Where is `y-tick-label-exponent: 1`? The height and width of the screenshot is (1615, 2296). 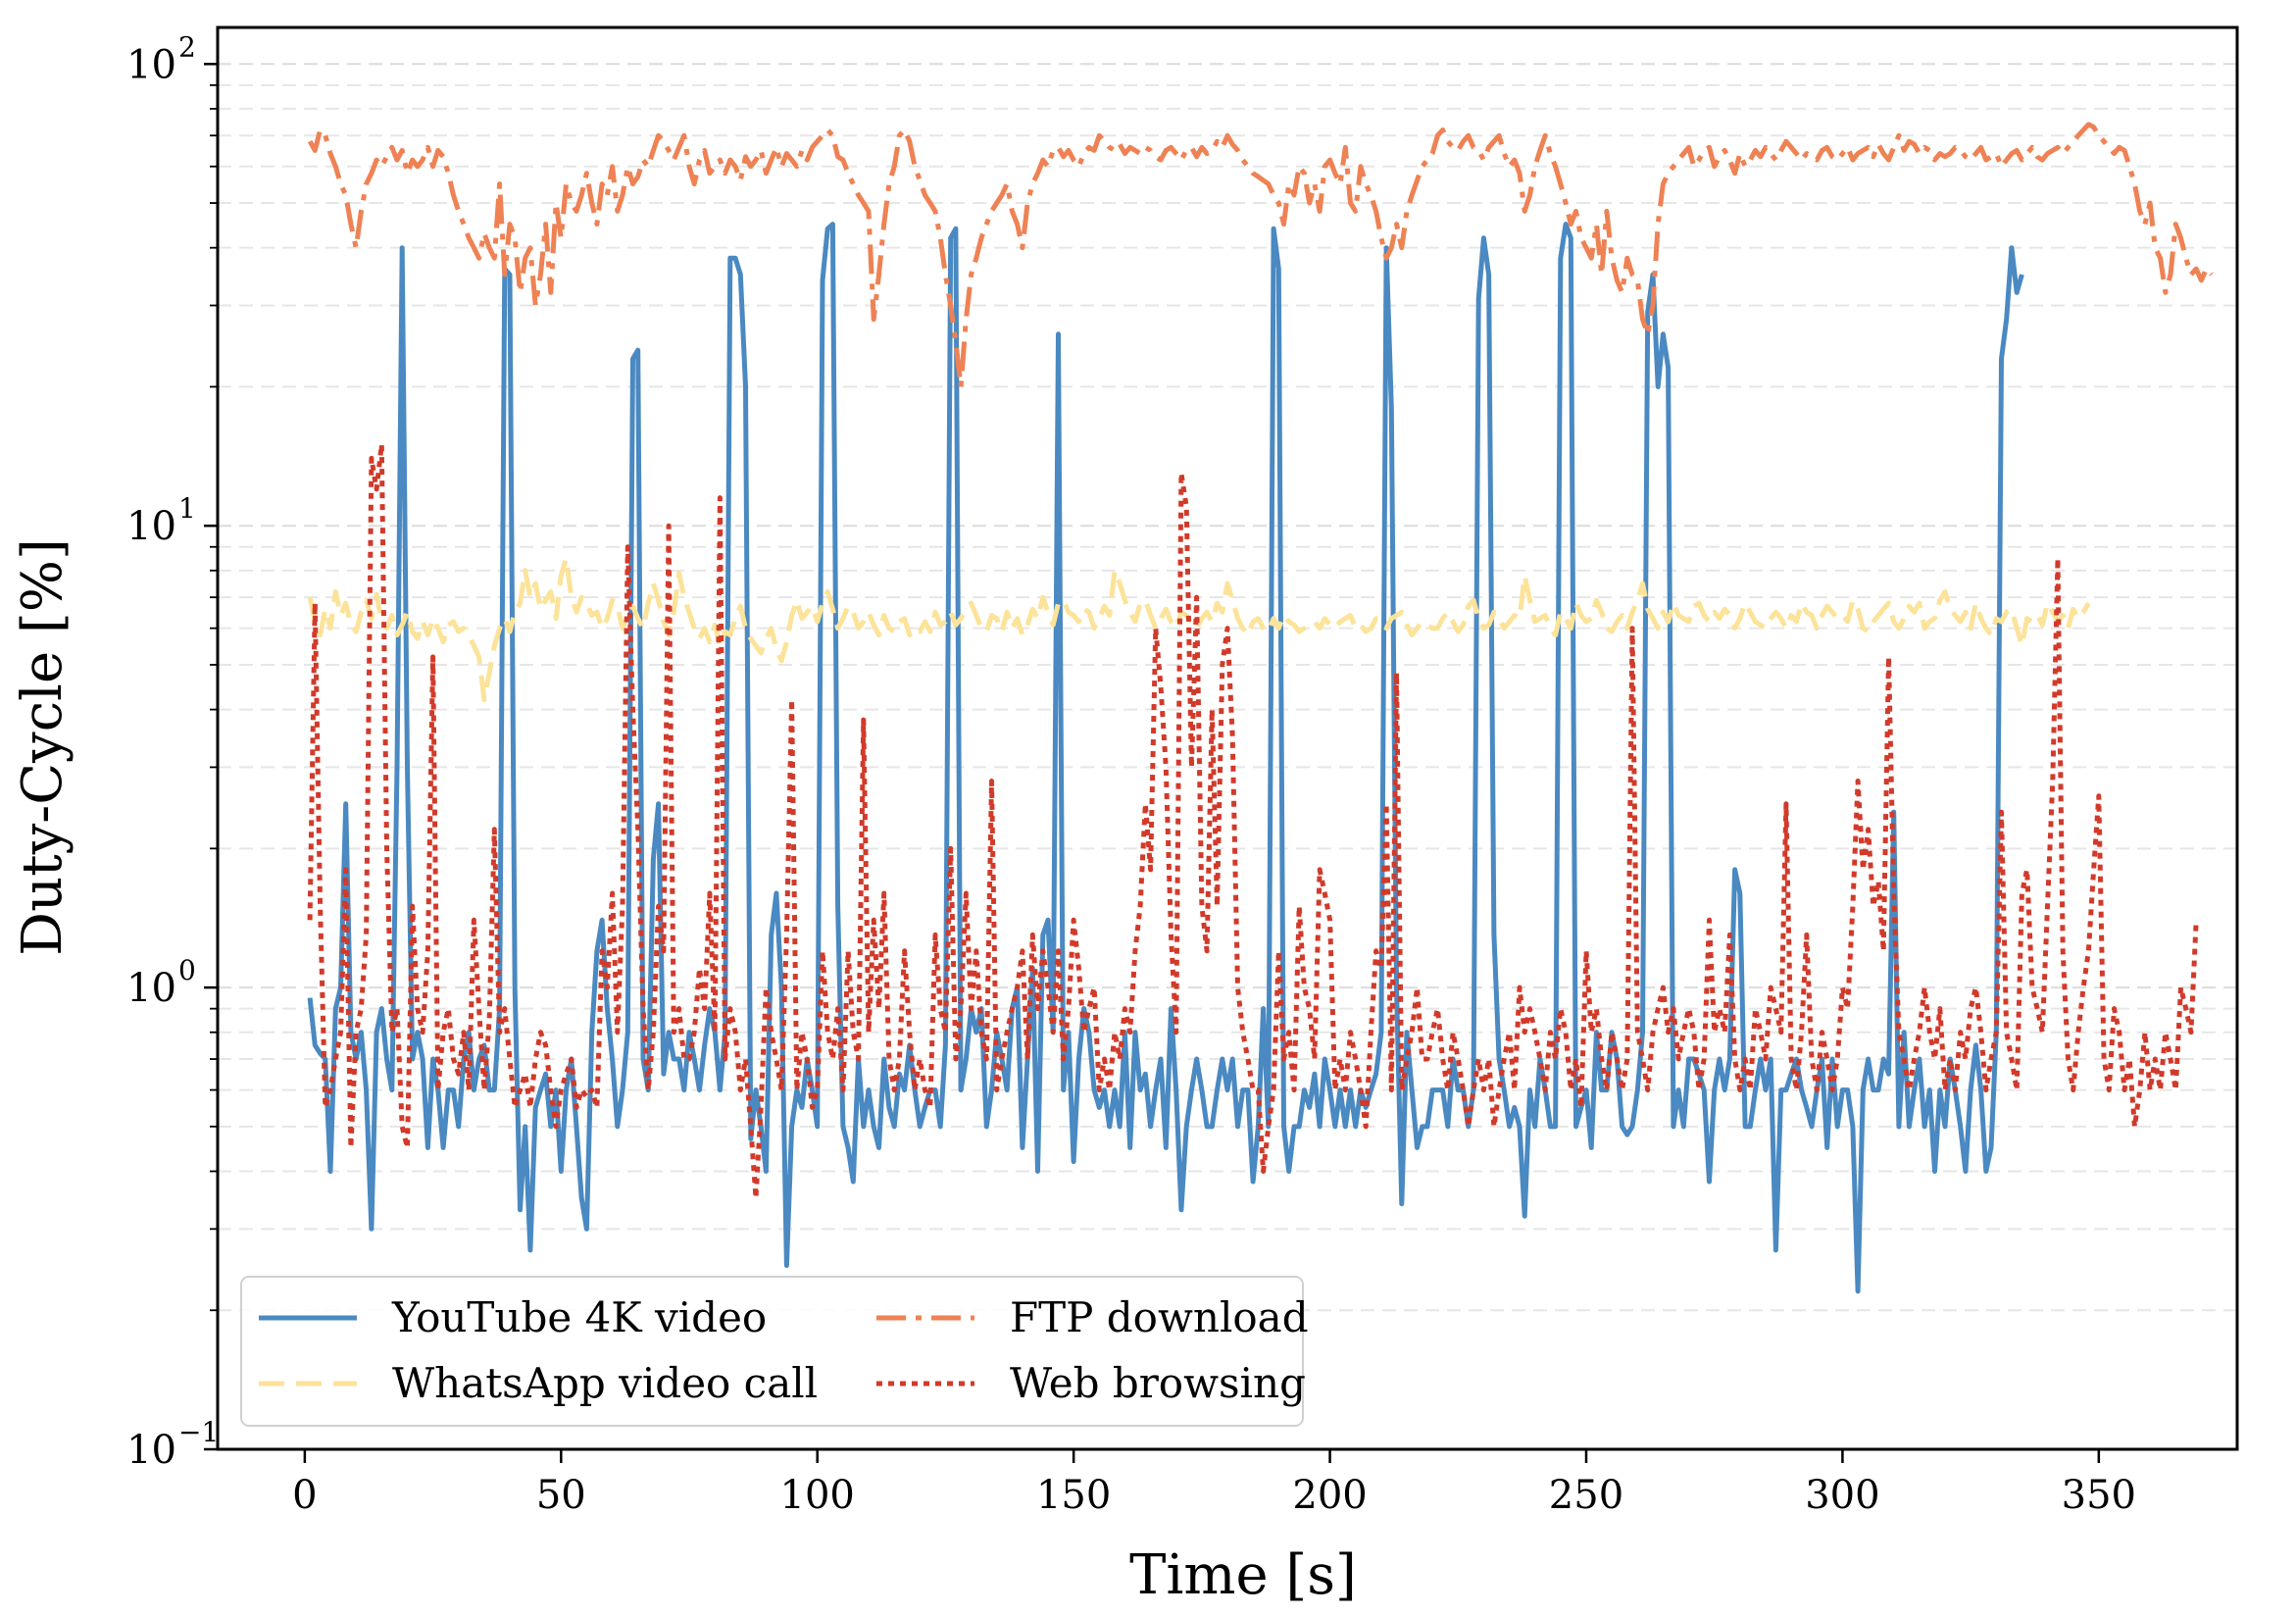 y-tick-label-exponent: 1 is located at coordinates (187, 508).